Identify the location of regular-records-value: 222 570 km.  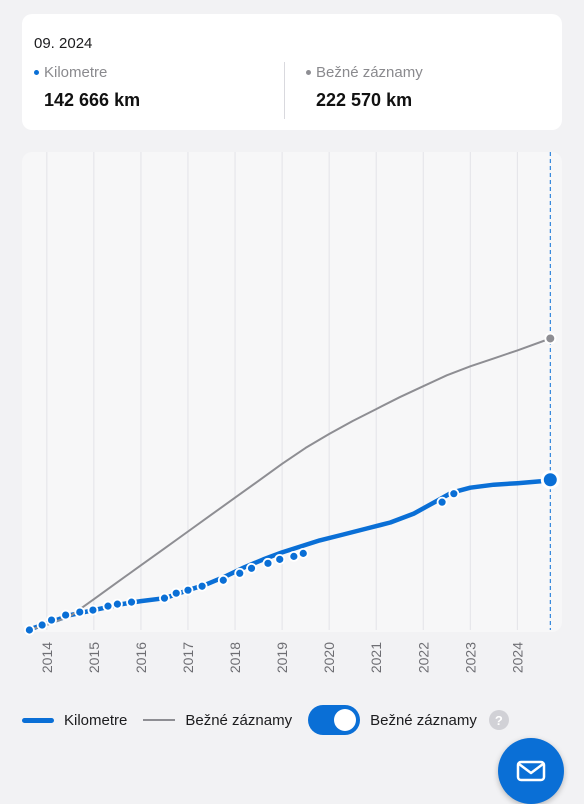
(364, 100).